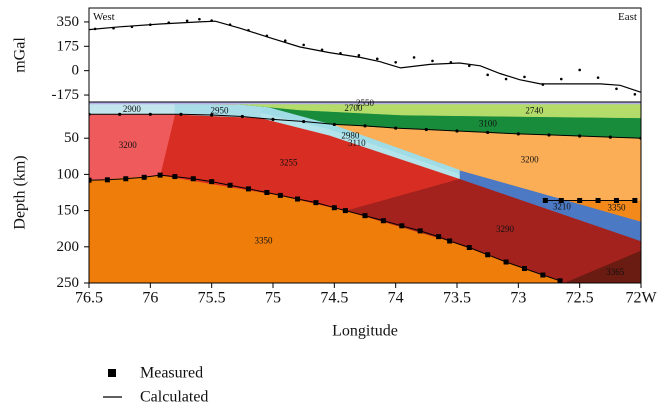  Describe the element at coordinates (580, 298) in the screenshot. I see `x-tick-label: 72.5` at that location.